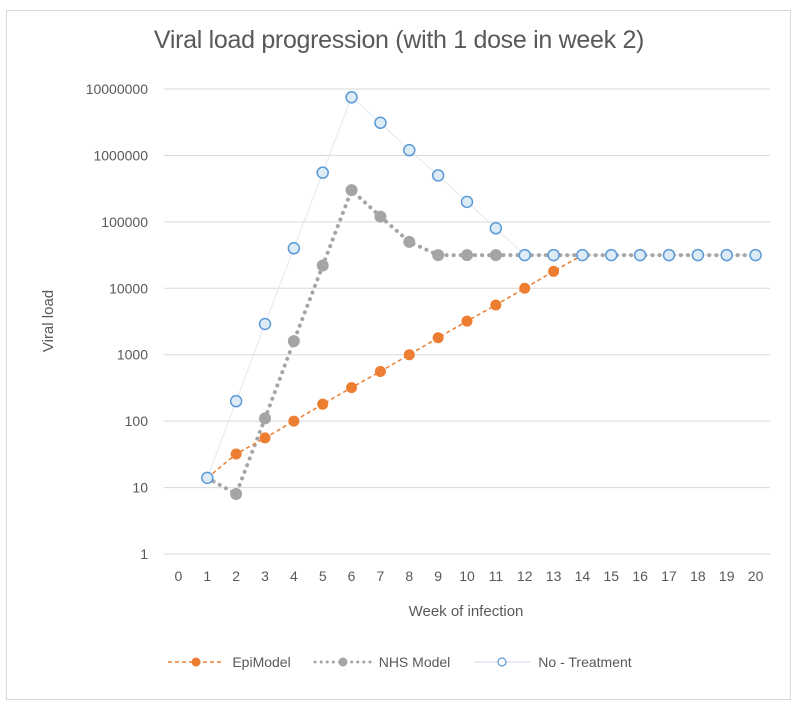 This screenshot has height=710, width=798. What do you see at coordinates (207, 576) in the screenshot?
I see `x-tick-label: 1` at bounding box center [207, 576].